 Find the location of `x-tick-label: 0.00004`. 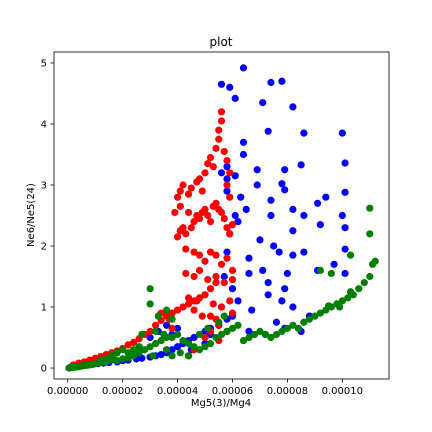

x-tick-label: 0.00004 is located at coordinates (177, 391).